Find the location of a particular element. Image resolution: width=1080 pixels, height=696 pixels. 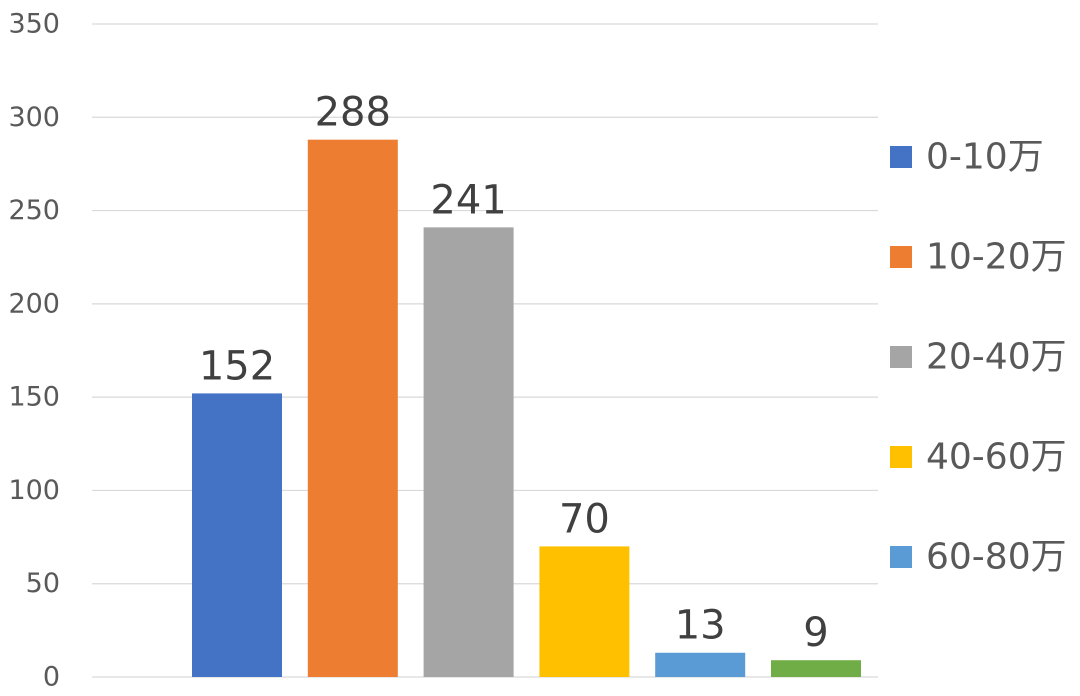

legend: 0-10万 10-20万 20-40万 40-60万 60-80万 is located at coordinates (978, 357).